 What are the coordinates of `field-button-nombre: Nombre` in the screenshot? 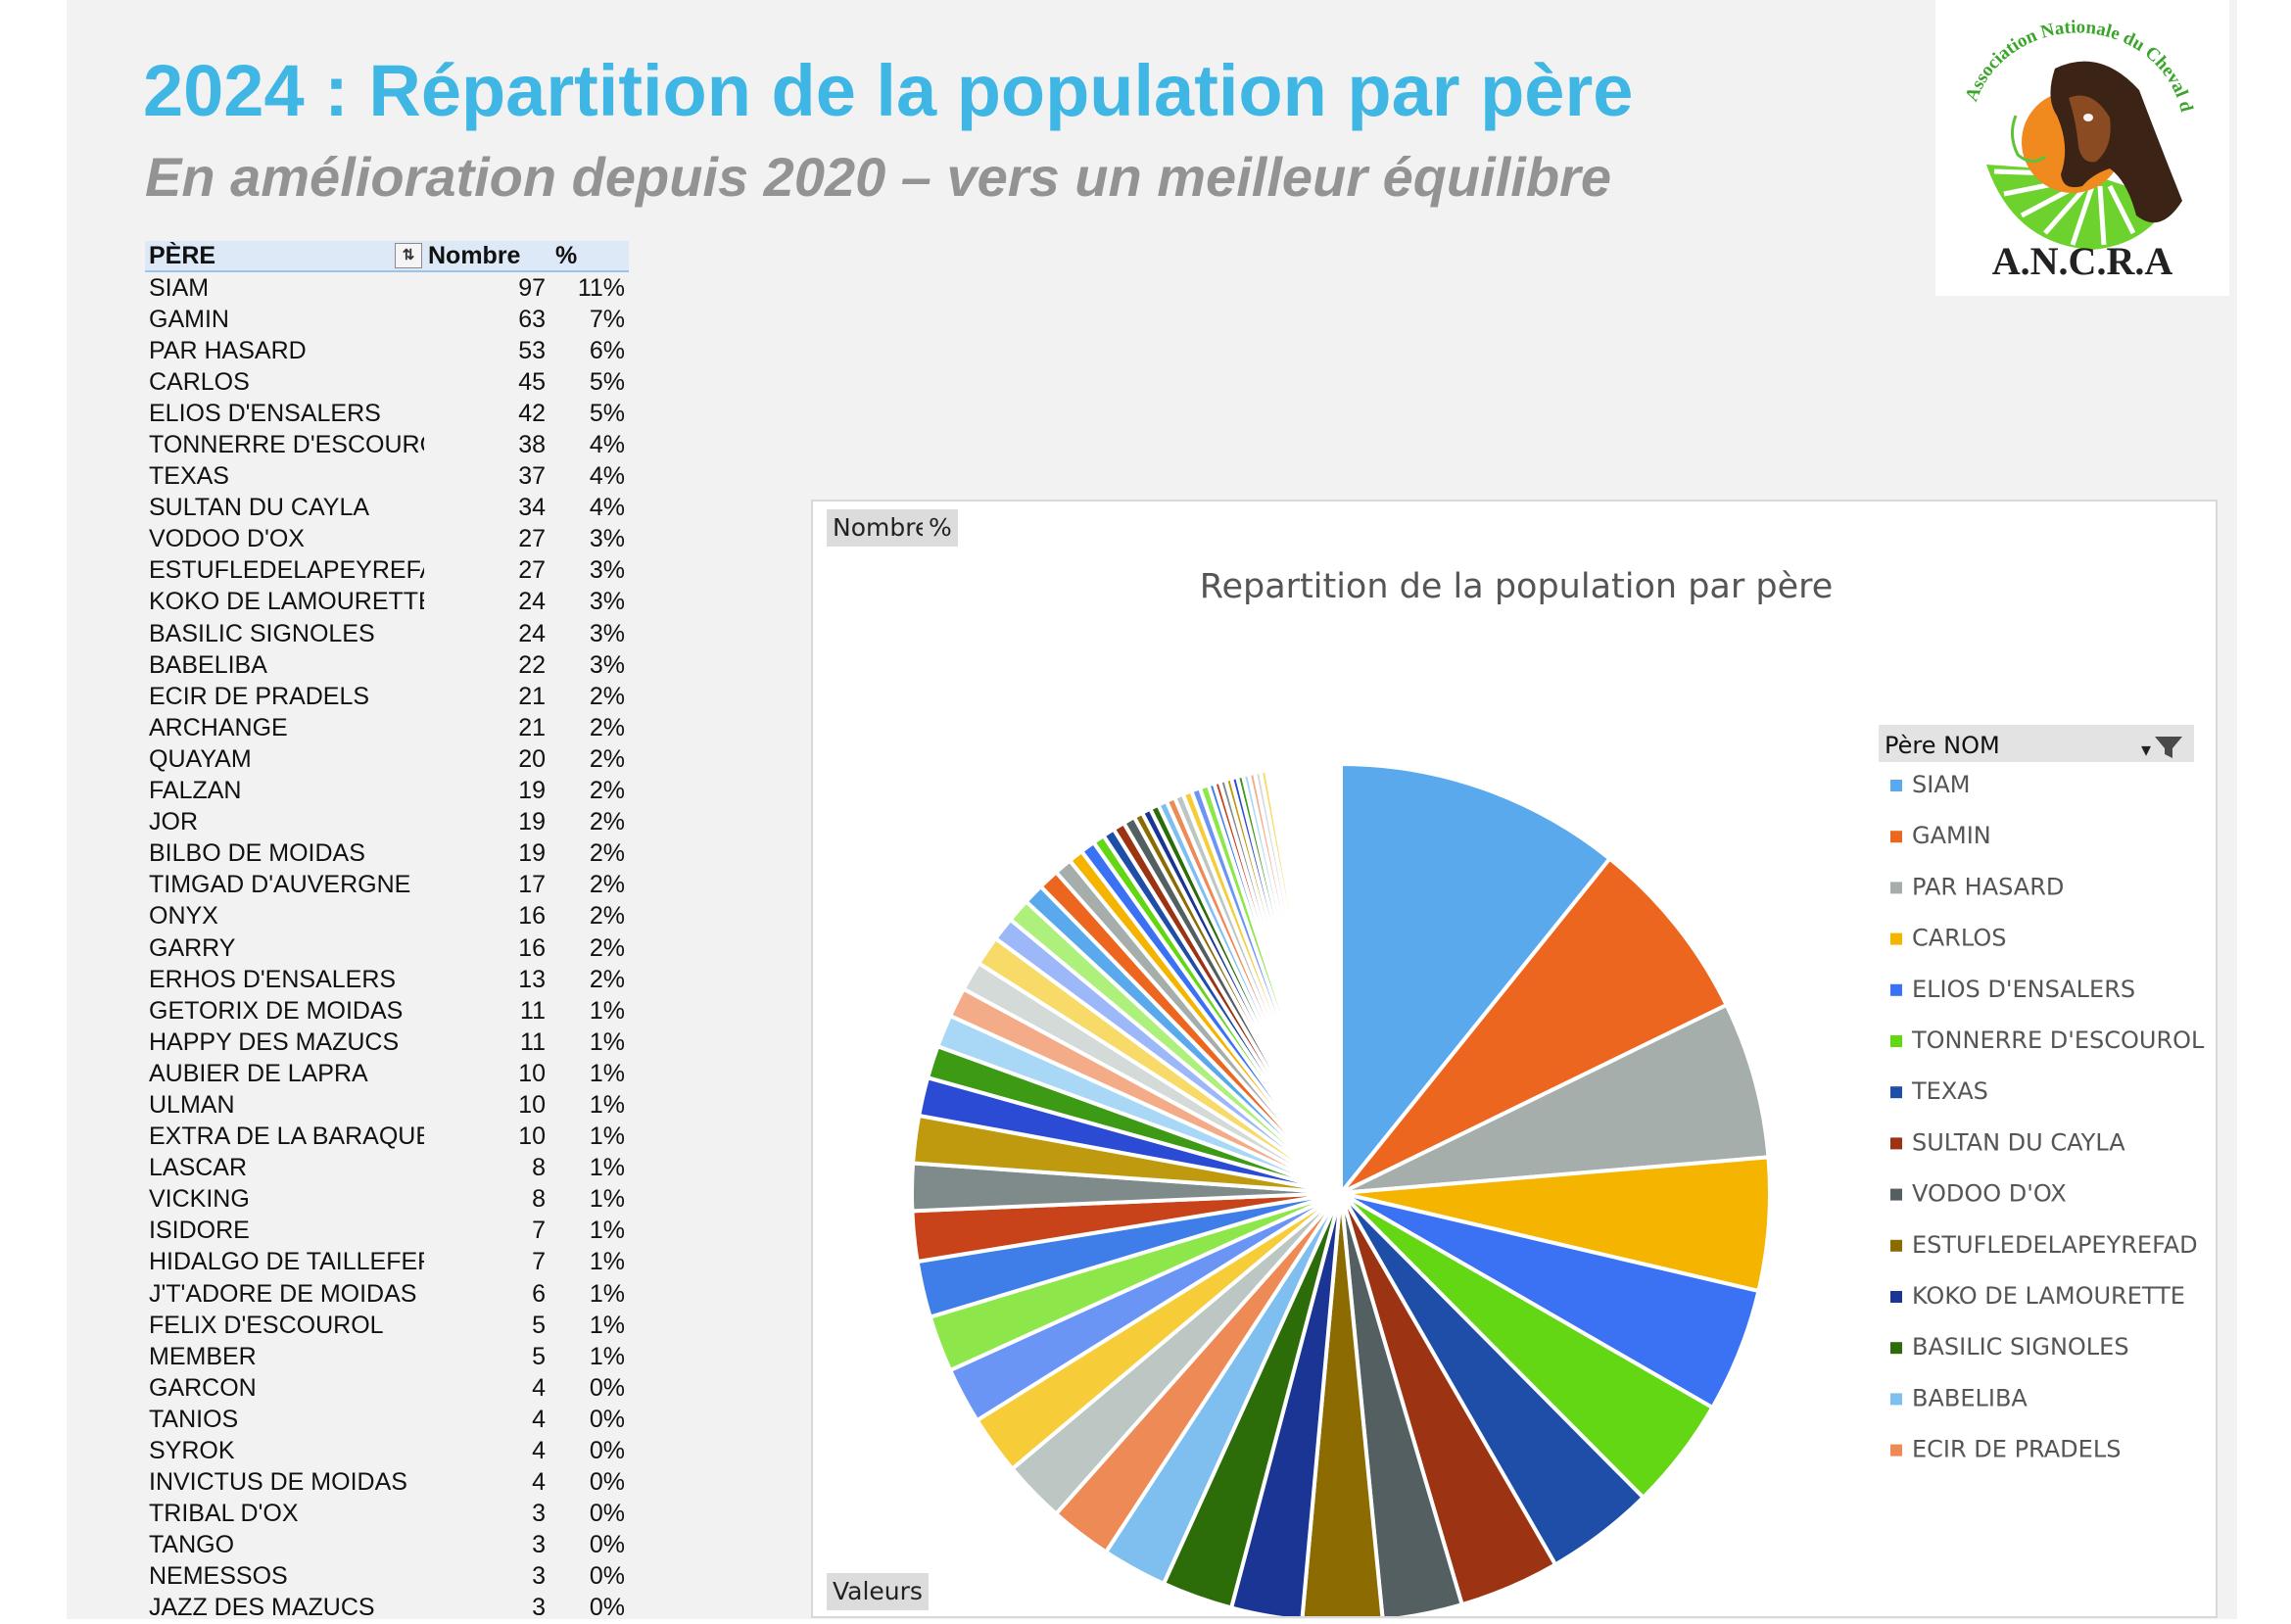 It's located at (881, 528).